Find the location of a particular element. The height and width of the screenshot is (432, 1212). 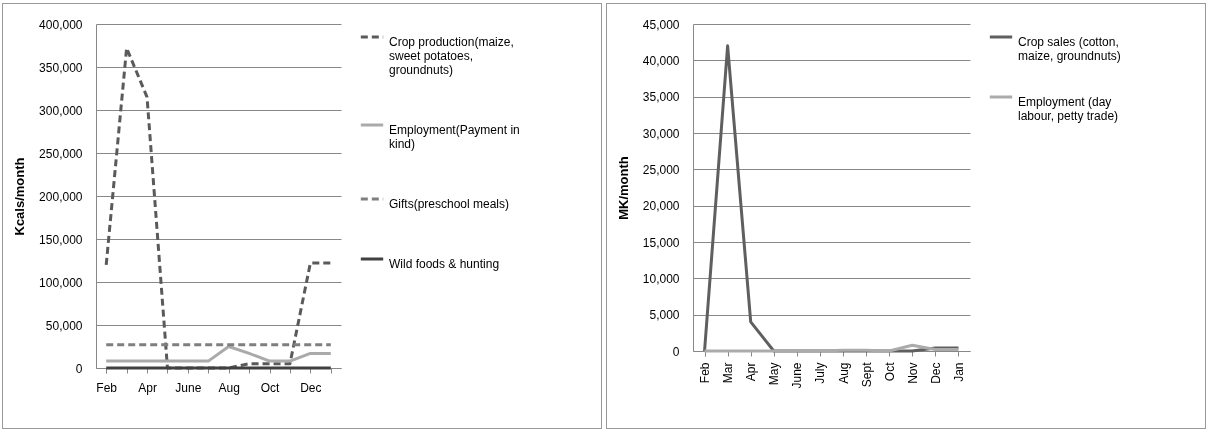

x-tick-label: Nov is located at coordinates (912, 373).